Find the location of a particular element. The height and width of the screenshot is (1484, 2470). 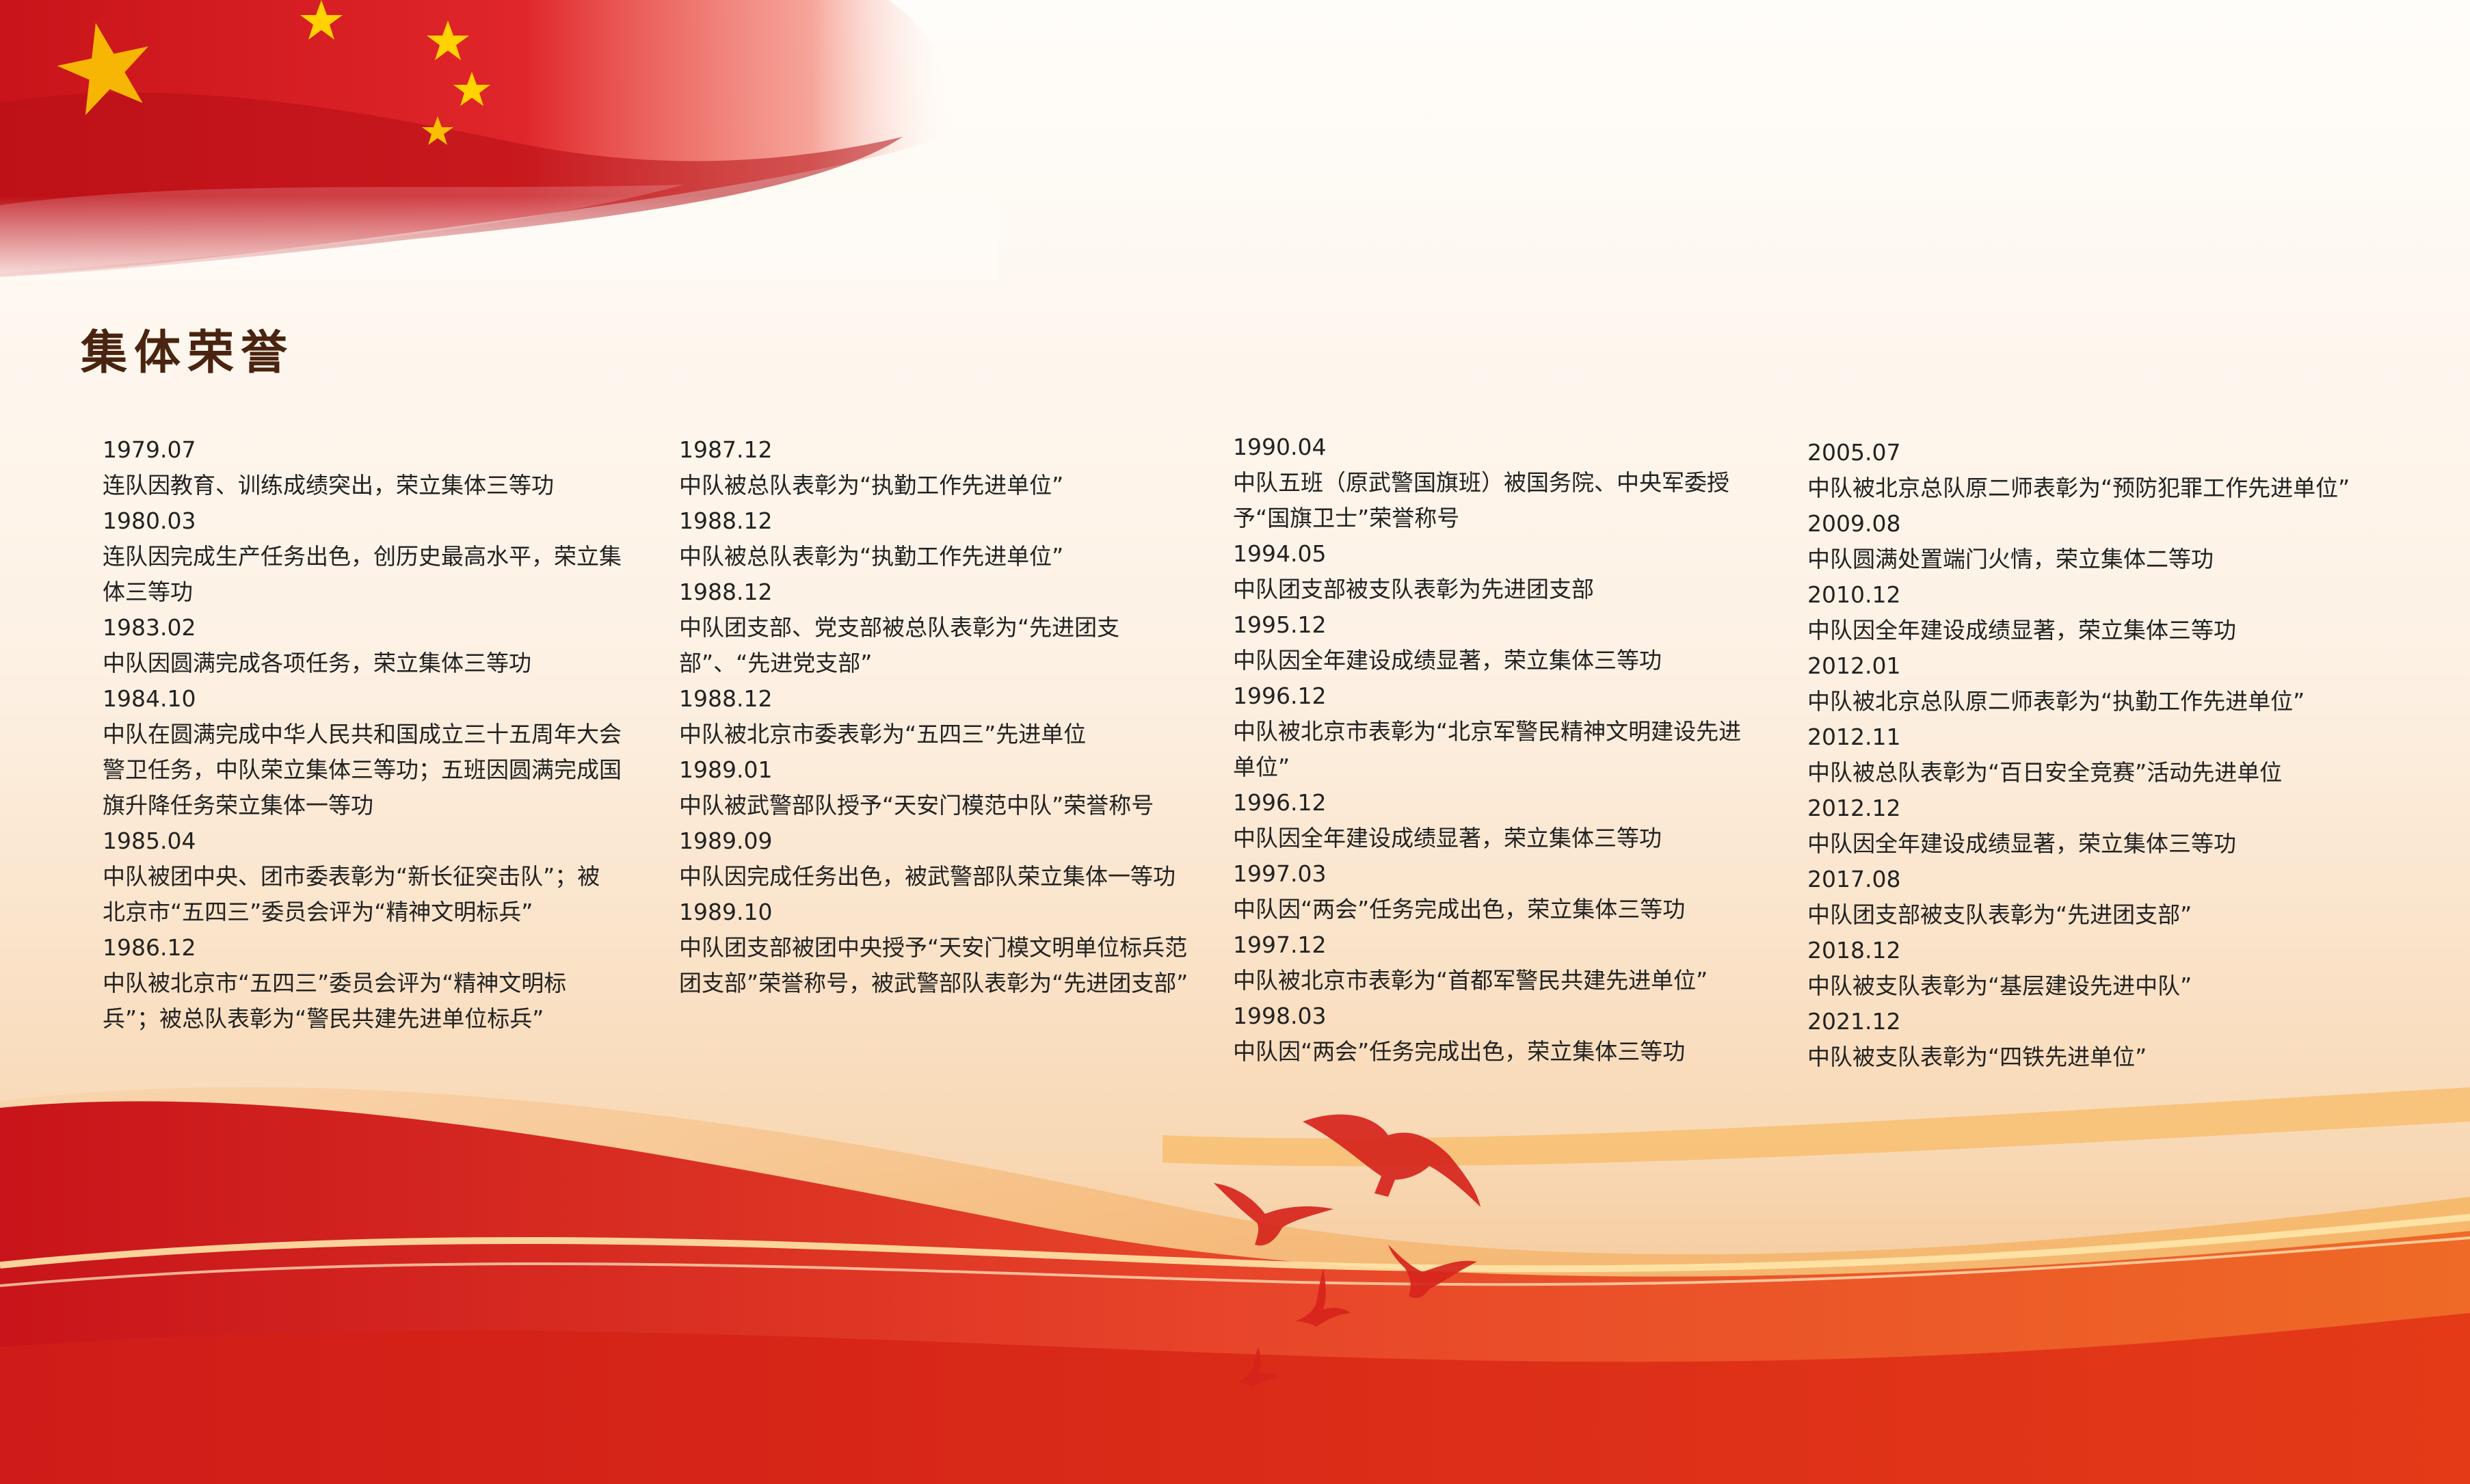

entry-description: 中队因圆满完成各项任务，荣立集体三等功 is located at coordinates (317, 663).